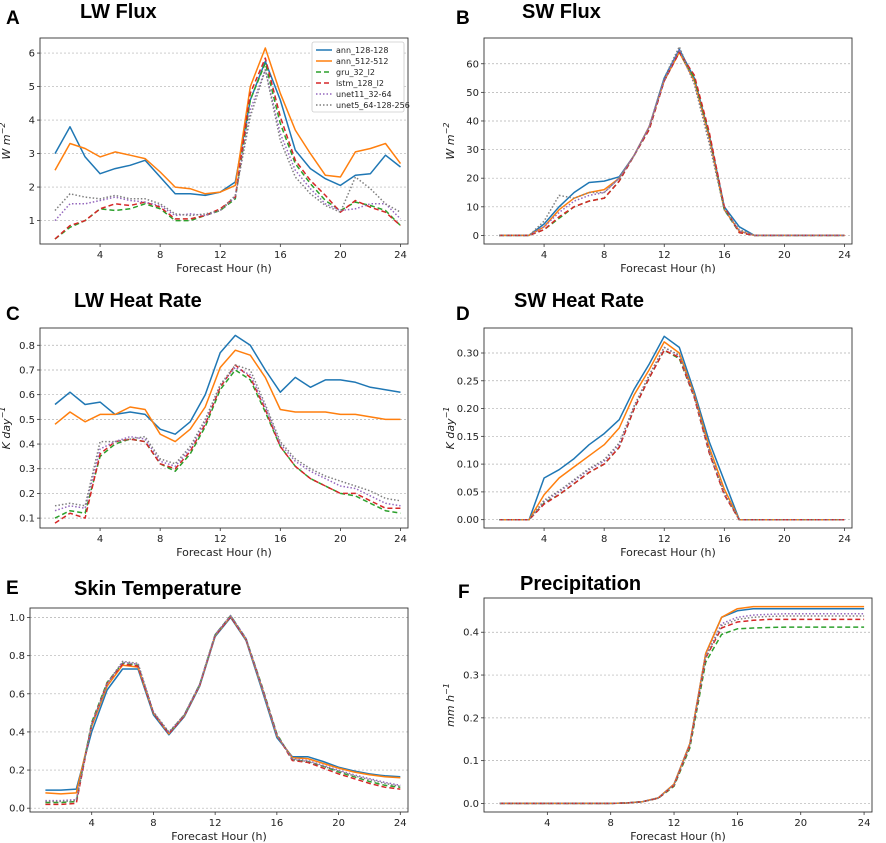 This screenshot has height=843, width=886. What do you see at coordinates (27, 370) in the screenshot?
I see `y-tick-label: 0.7` at bounding box center [27, 370].